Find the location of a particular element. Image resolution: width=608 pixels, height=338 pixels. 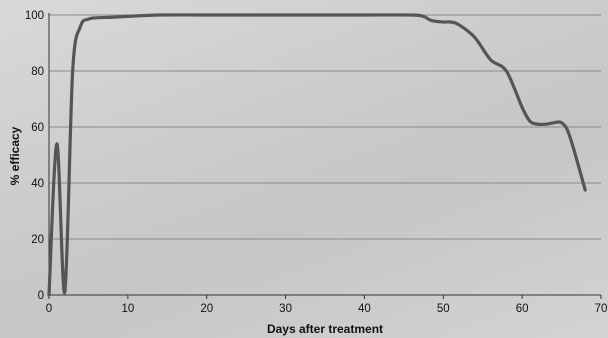

y-tick-label-0: 0 is located at coordinates (41, 296).